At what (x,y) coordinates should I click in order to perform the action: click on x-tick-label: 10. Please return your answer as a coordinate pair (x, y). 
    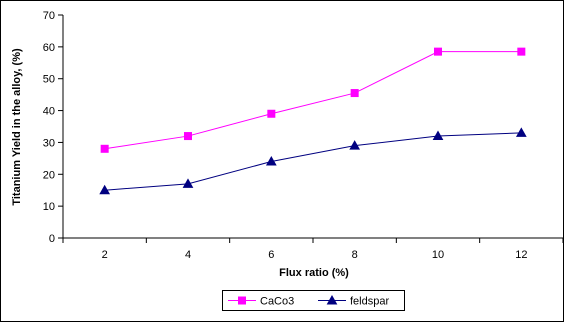
    Looking at the image, I should click on (438, 255).